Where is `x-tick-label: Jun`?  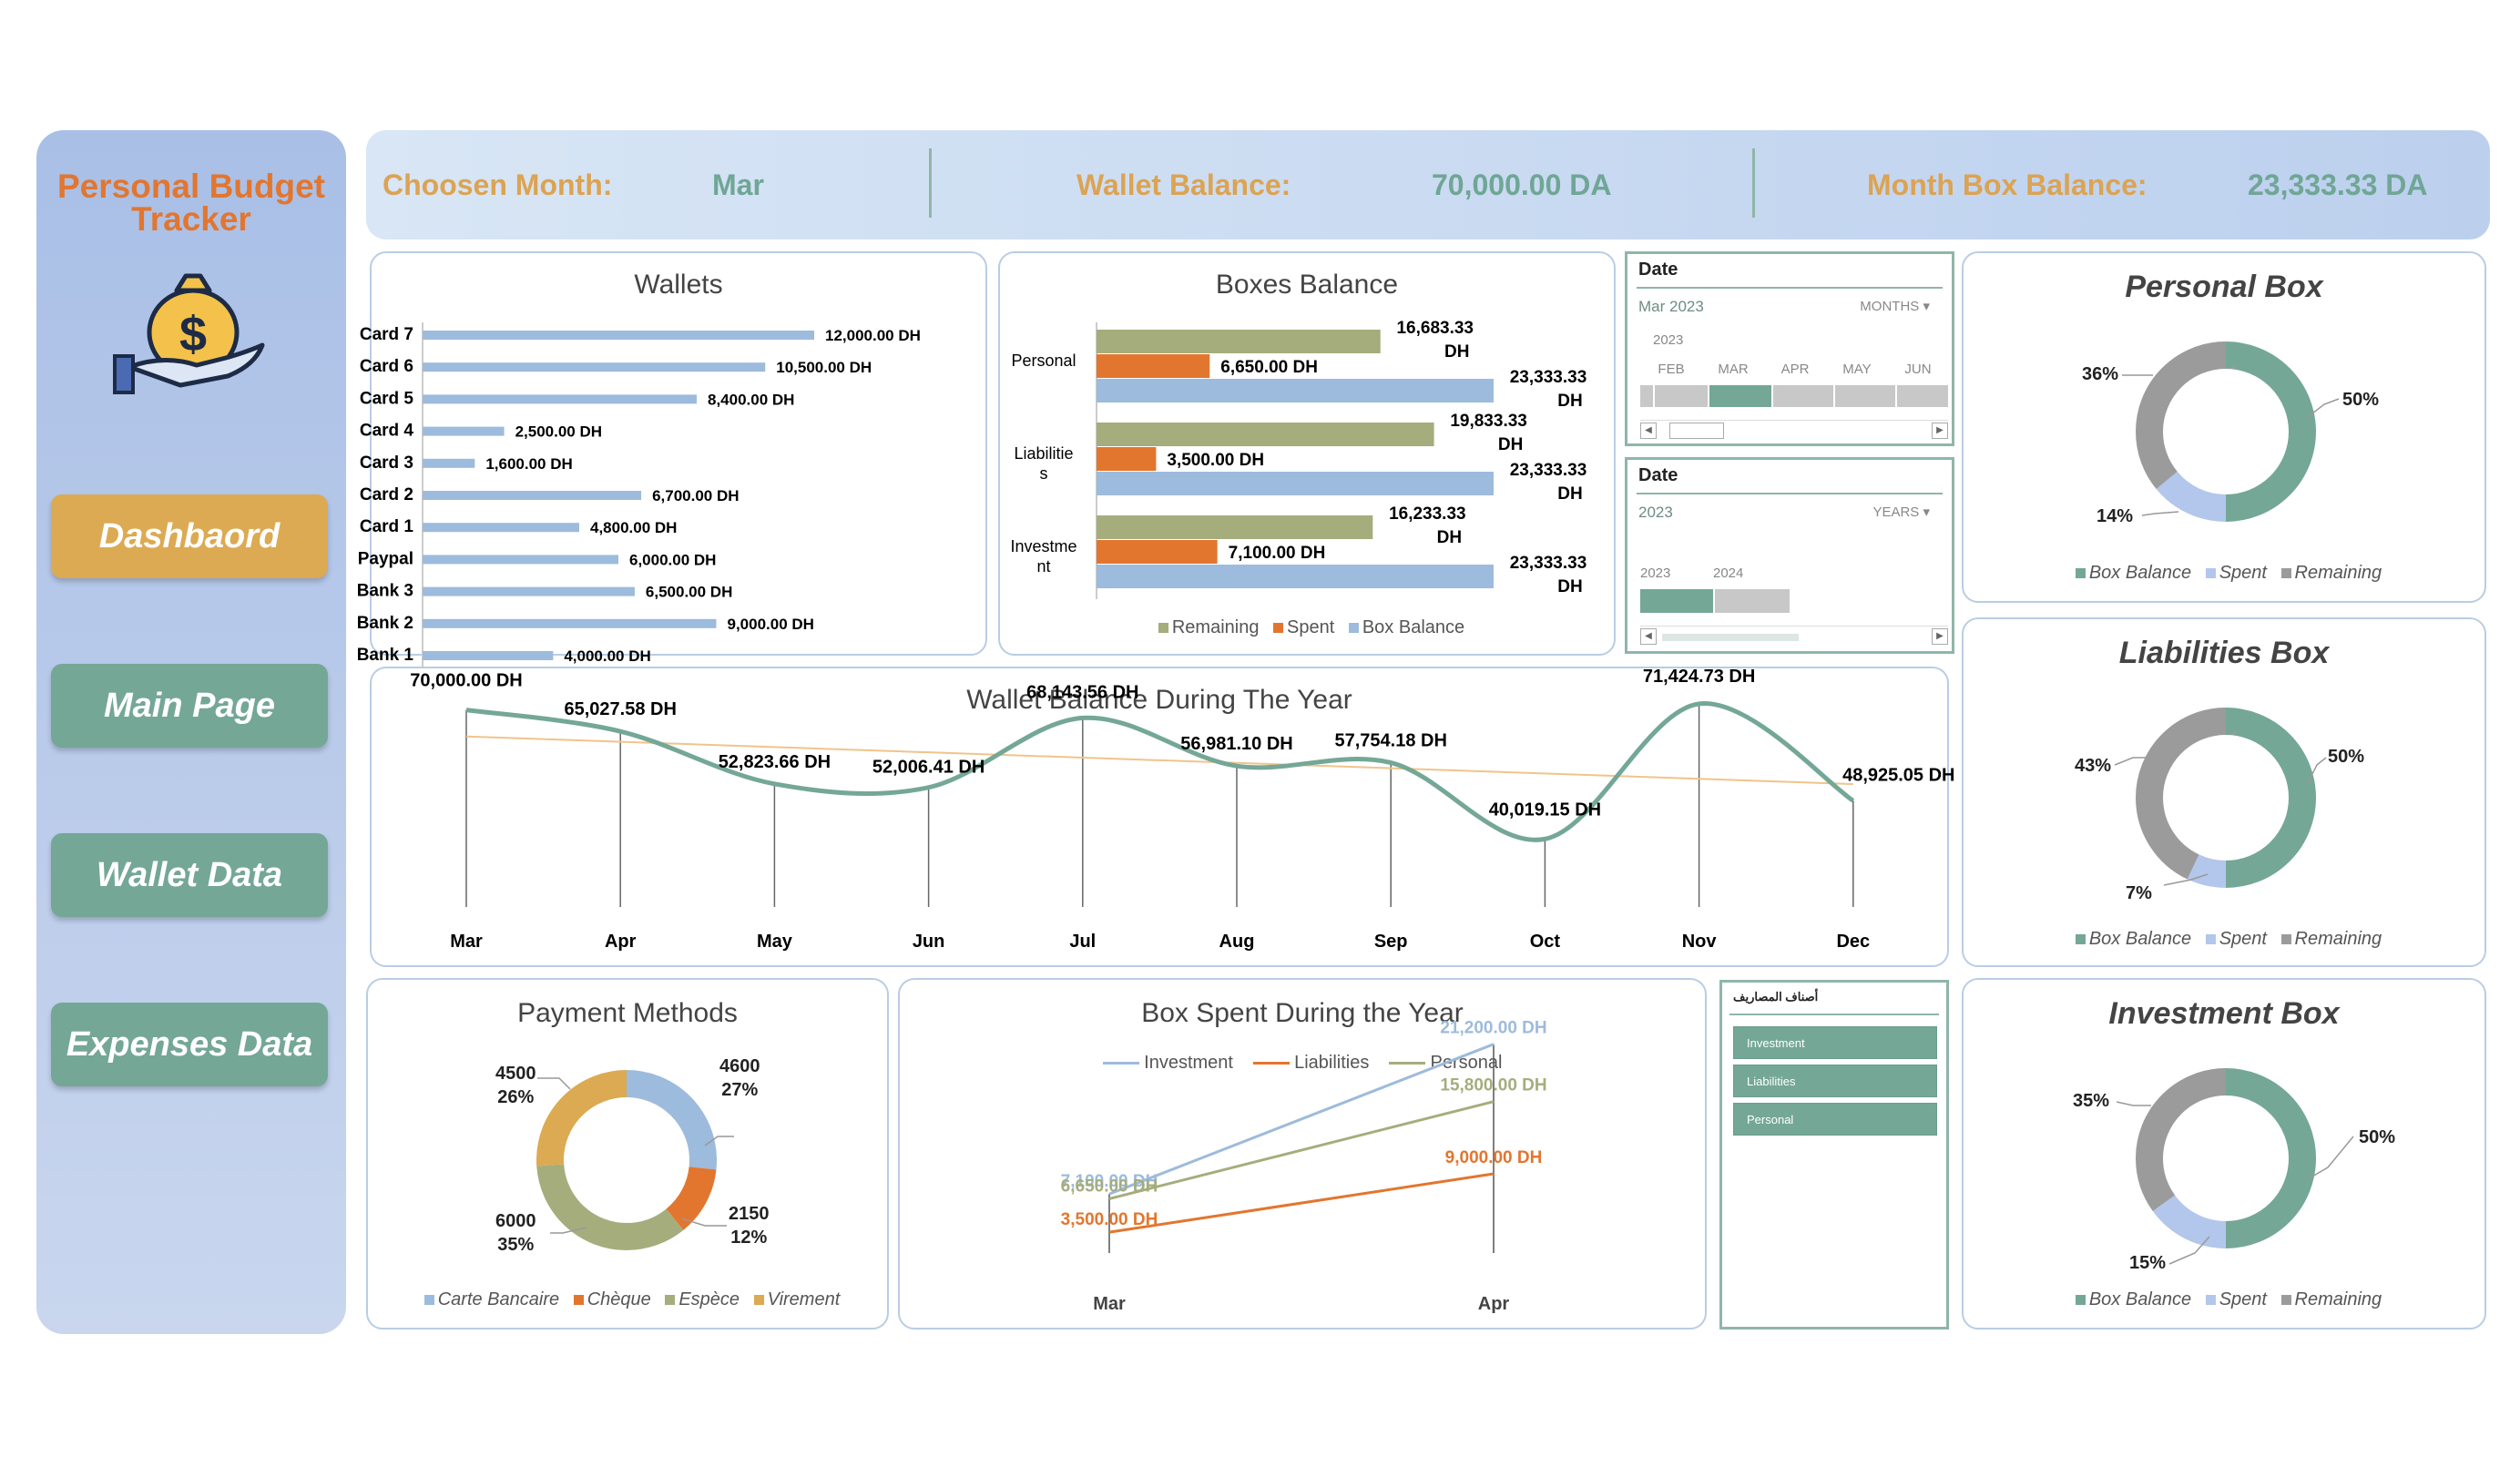
x-tick-label: Jun is located at coordinates (929, 942).